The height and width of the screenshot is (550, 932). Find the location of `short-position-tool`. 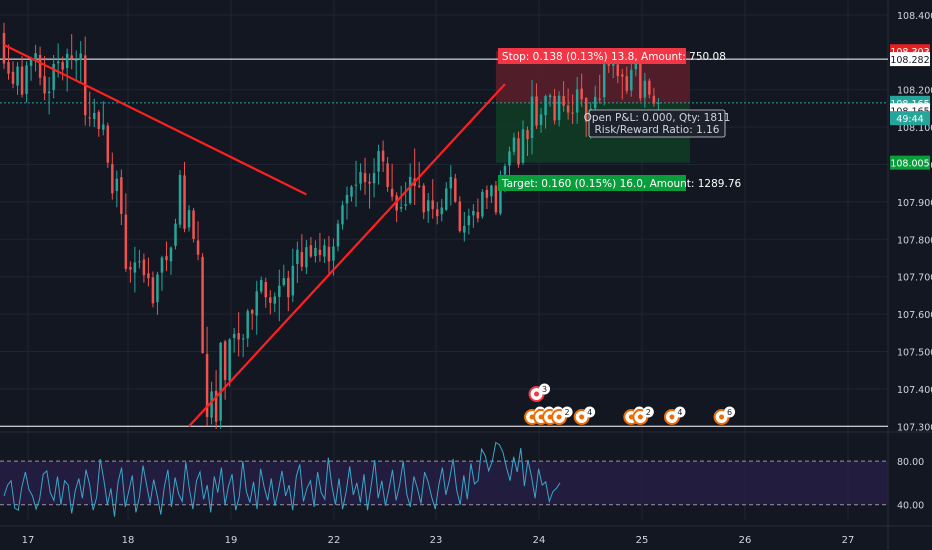

short-position-tool is located at coordinates (592, 107).